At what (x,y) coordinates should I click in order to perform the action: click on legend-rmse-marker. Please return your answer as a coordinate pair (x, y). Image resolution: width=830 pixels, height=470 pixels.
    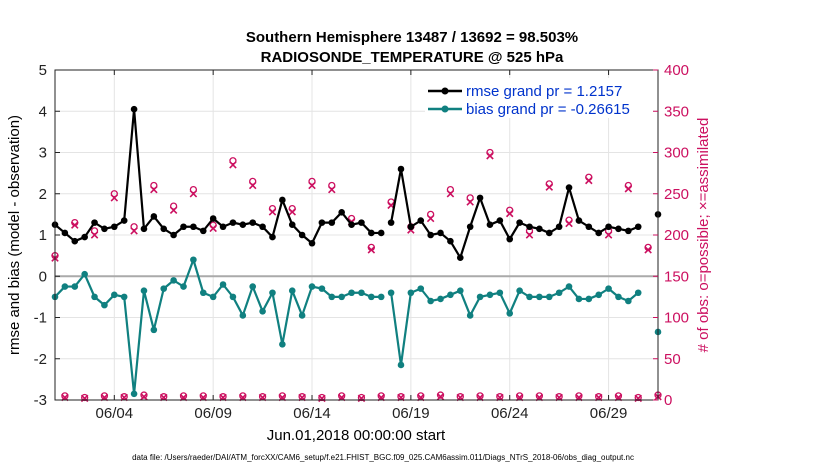
    Looking at the image, I should click on (445, 91).